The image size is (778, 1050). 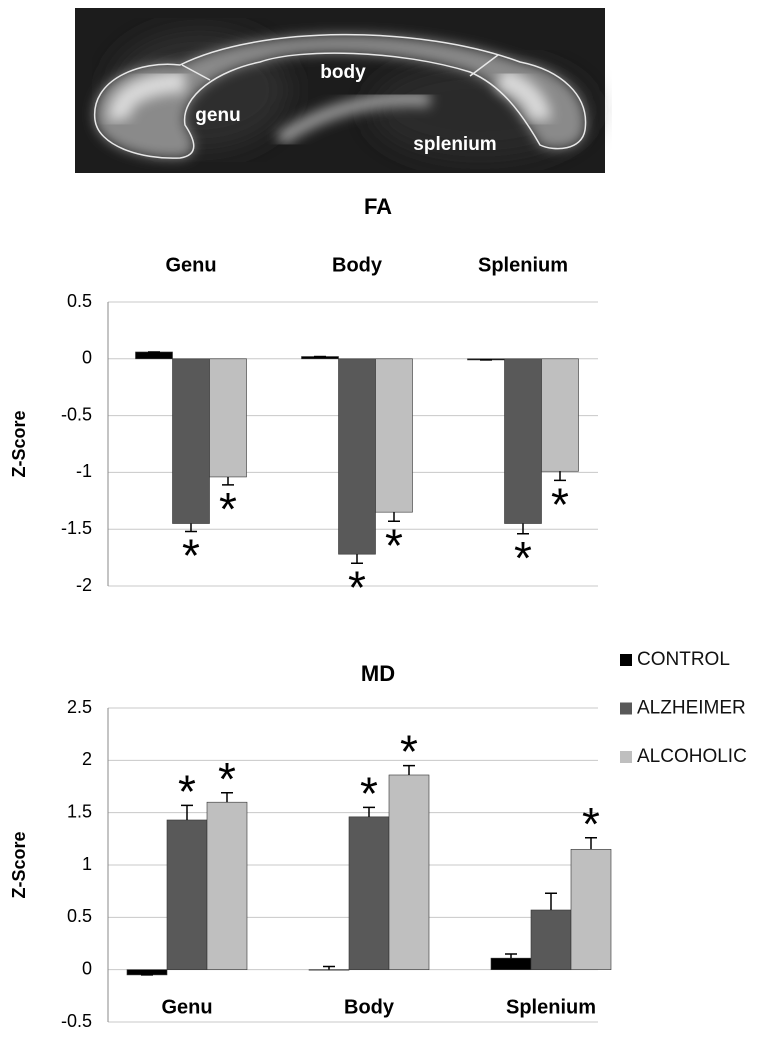 What do you see at coordinates (340, 90) in the screenshot?
I see `mri-image: body genu splenium` at bounding box center [340, 90].